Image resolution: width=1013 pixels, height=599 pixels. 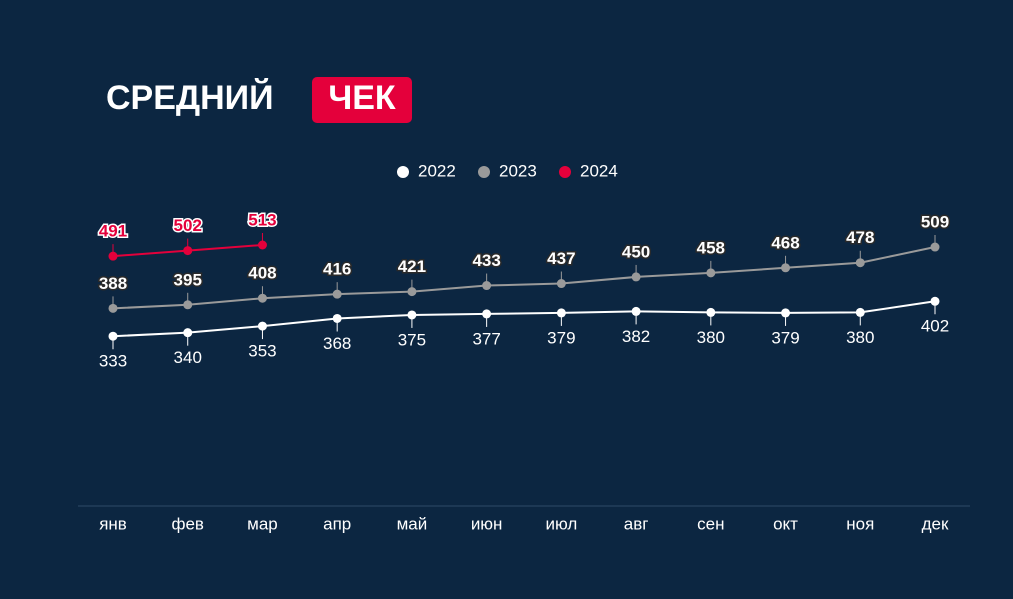 I want to click on x-tick-label: дек, so click(x=935, y=523).